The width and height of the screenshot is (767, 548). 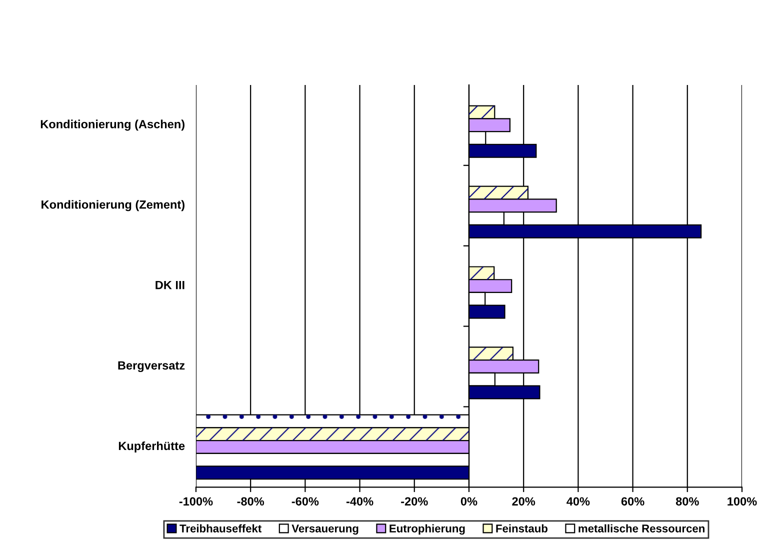 I want to click on x-tick-label: -100%, so click(x=196, y=501).